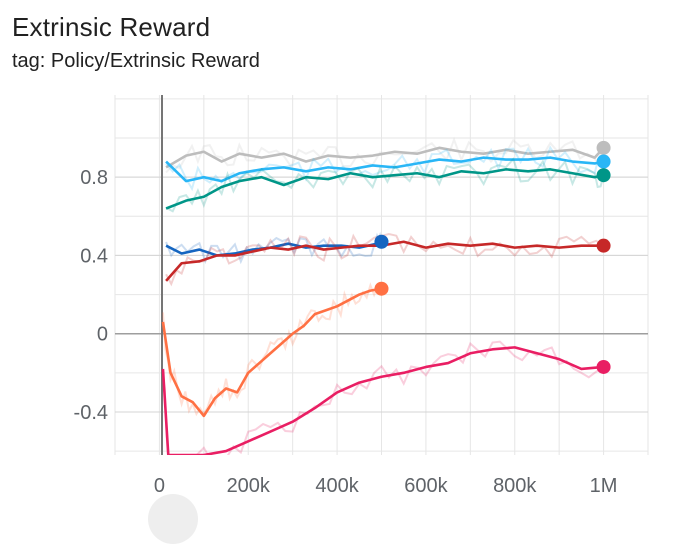 This screenshot has width=681, height=544. Describe the element at coordinates (94, 256) in the screenshot. I see `y-tick-label: 0.4` at that location.